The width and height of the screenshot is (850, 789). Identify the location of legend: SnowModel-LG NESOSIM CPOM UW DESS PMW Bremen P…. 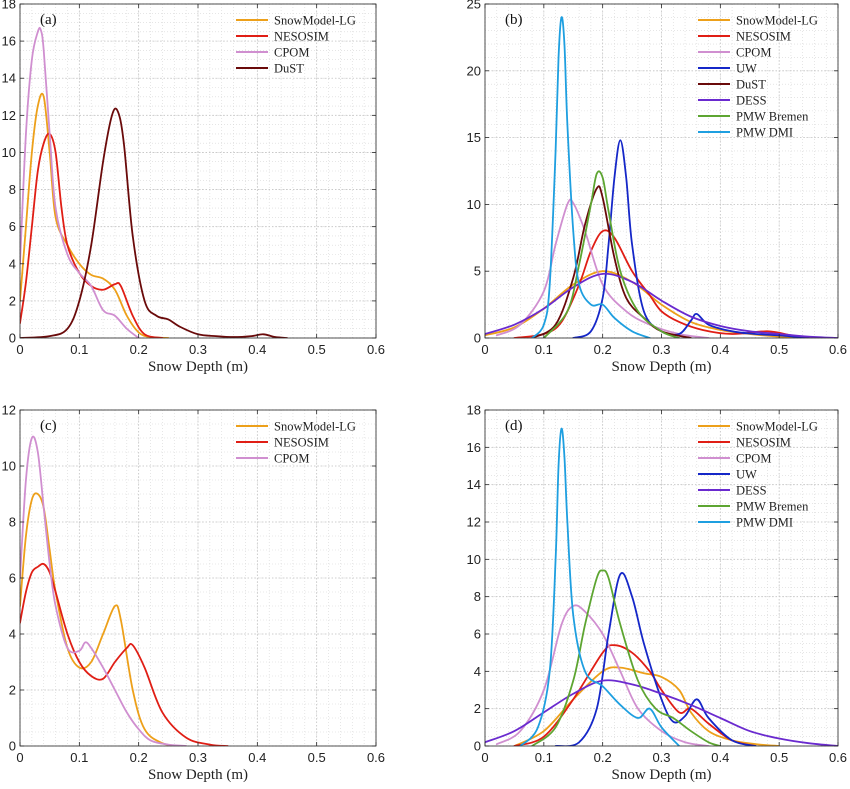
(758, 475).